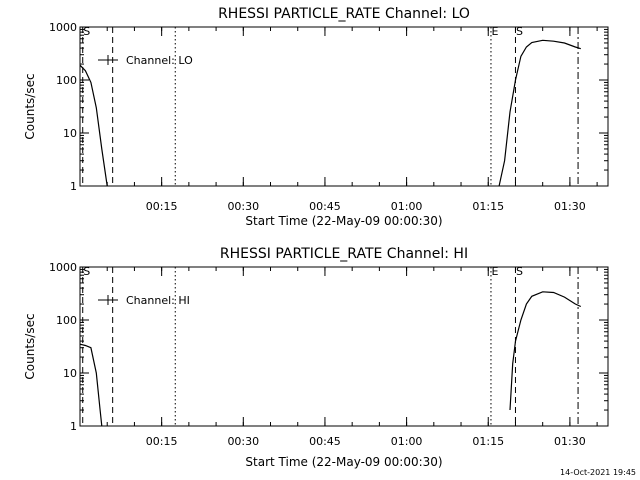 Image resolution: width=640 pixels, height=480 pixels. I want to click on chart-title: RHESSI PARTICLE_RATE Channel: LO, so click(344, 14).